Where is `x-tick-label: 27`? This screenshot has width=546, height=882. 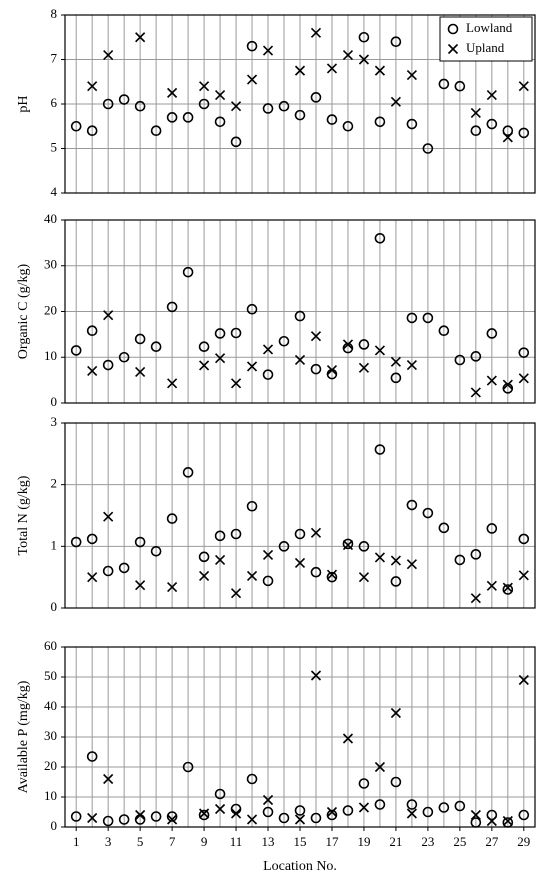
x-tick-label: 27 is located at coordinates (492, 841).